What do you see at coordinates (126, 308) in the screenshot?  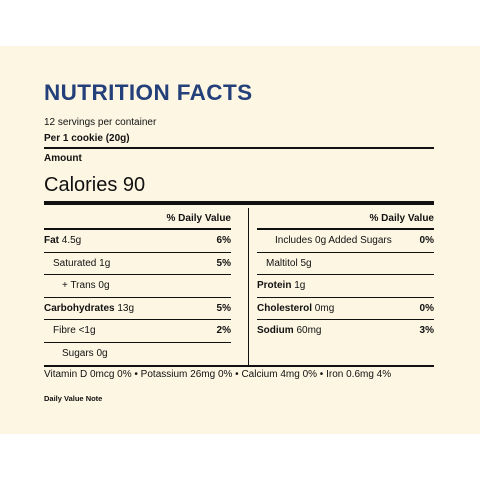 I see `nutrient-amount: 13g` at bounding box center [126, 308].